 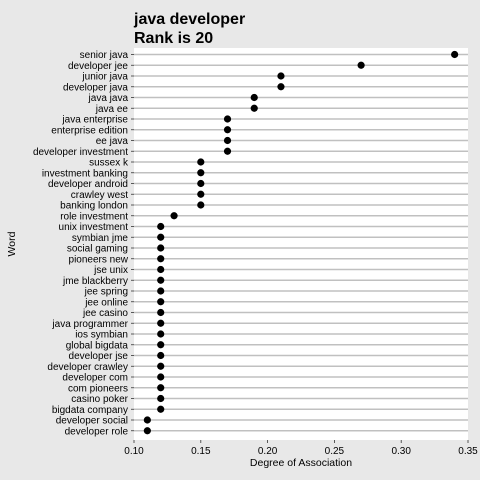 What do you see at coordinates (94, 216) in the screenshot?
I see `y-tick-label: role investment` at bounding box center [94, 216].